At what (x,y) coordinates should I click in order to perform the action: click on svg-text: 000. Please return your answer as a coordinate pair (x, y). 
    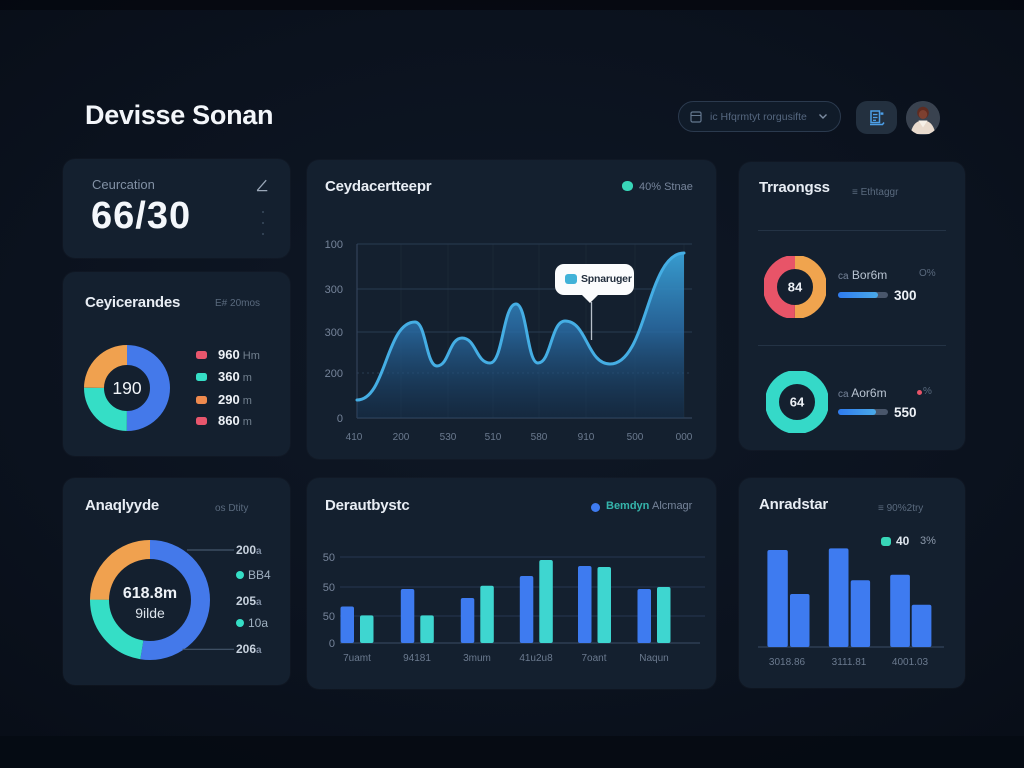
    Looking at the image, I should click on (684, 437).